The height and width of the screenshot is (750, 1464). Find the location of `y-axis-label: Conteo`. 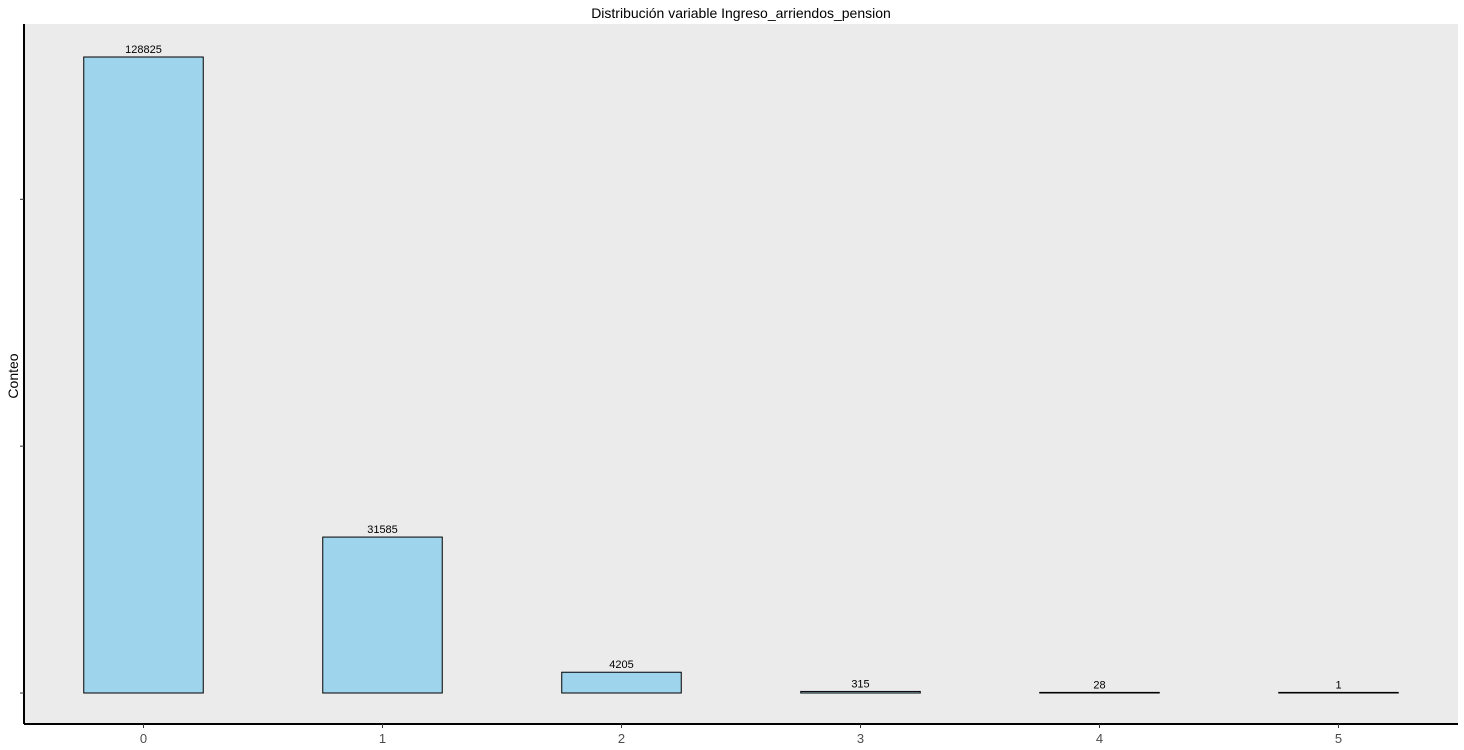

y-axis-label: Conteo is located at coordinates (13, 375).